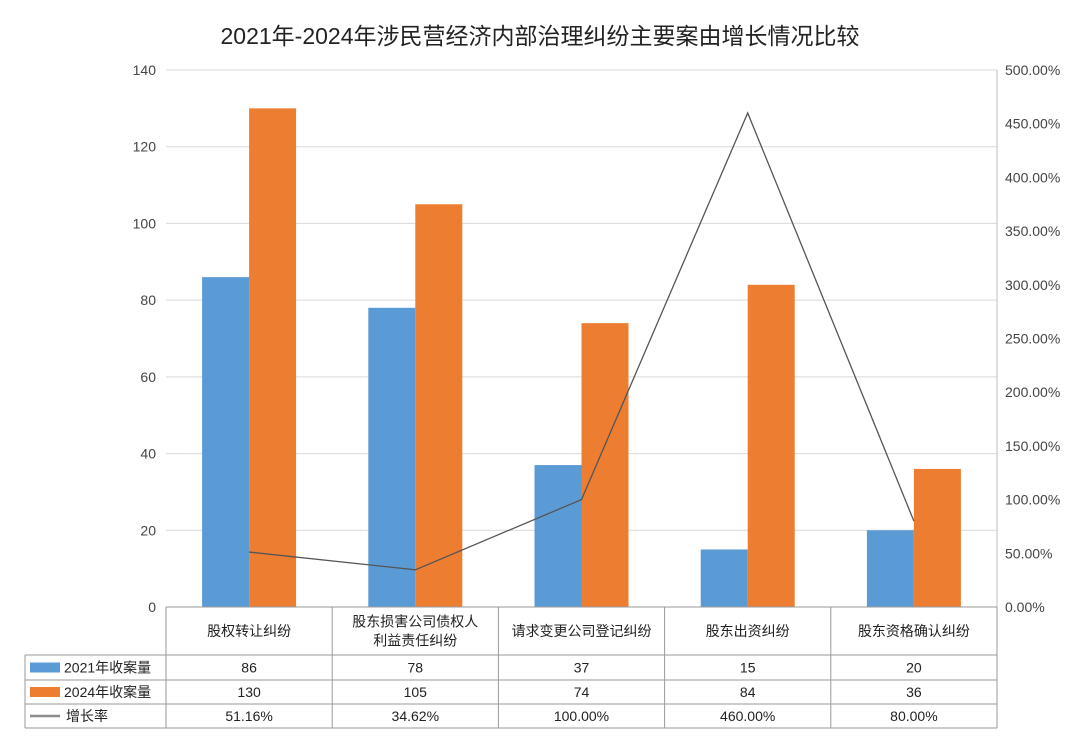 The height and width of the screenshot is (736, 1080). I want to click on legend-label: 2024年收案量, so click(107, 692).